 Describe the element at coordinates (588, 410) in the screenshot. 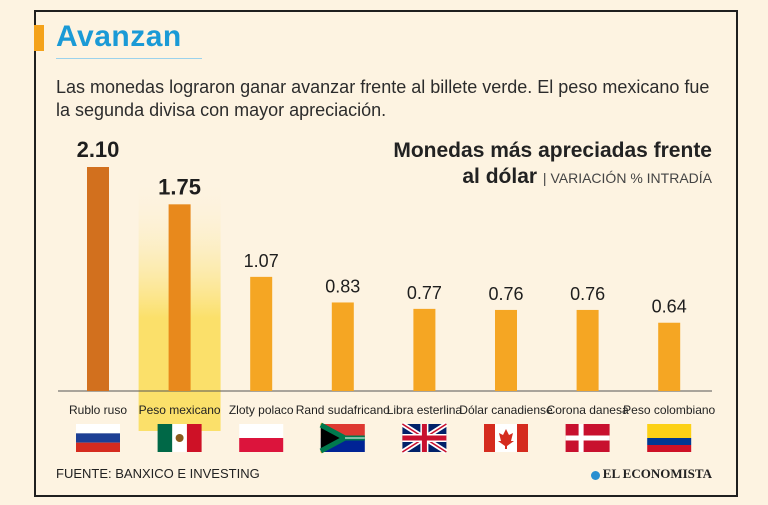

I see `category-label: Corona danesa` at that location.